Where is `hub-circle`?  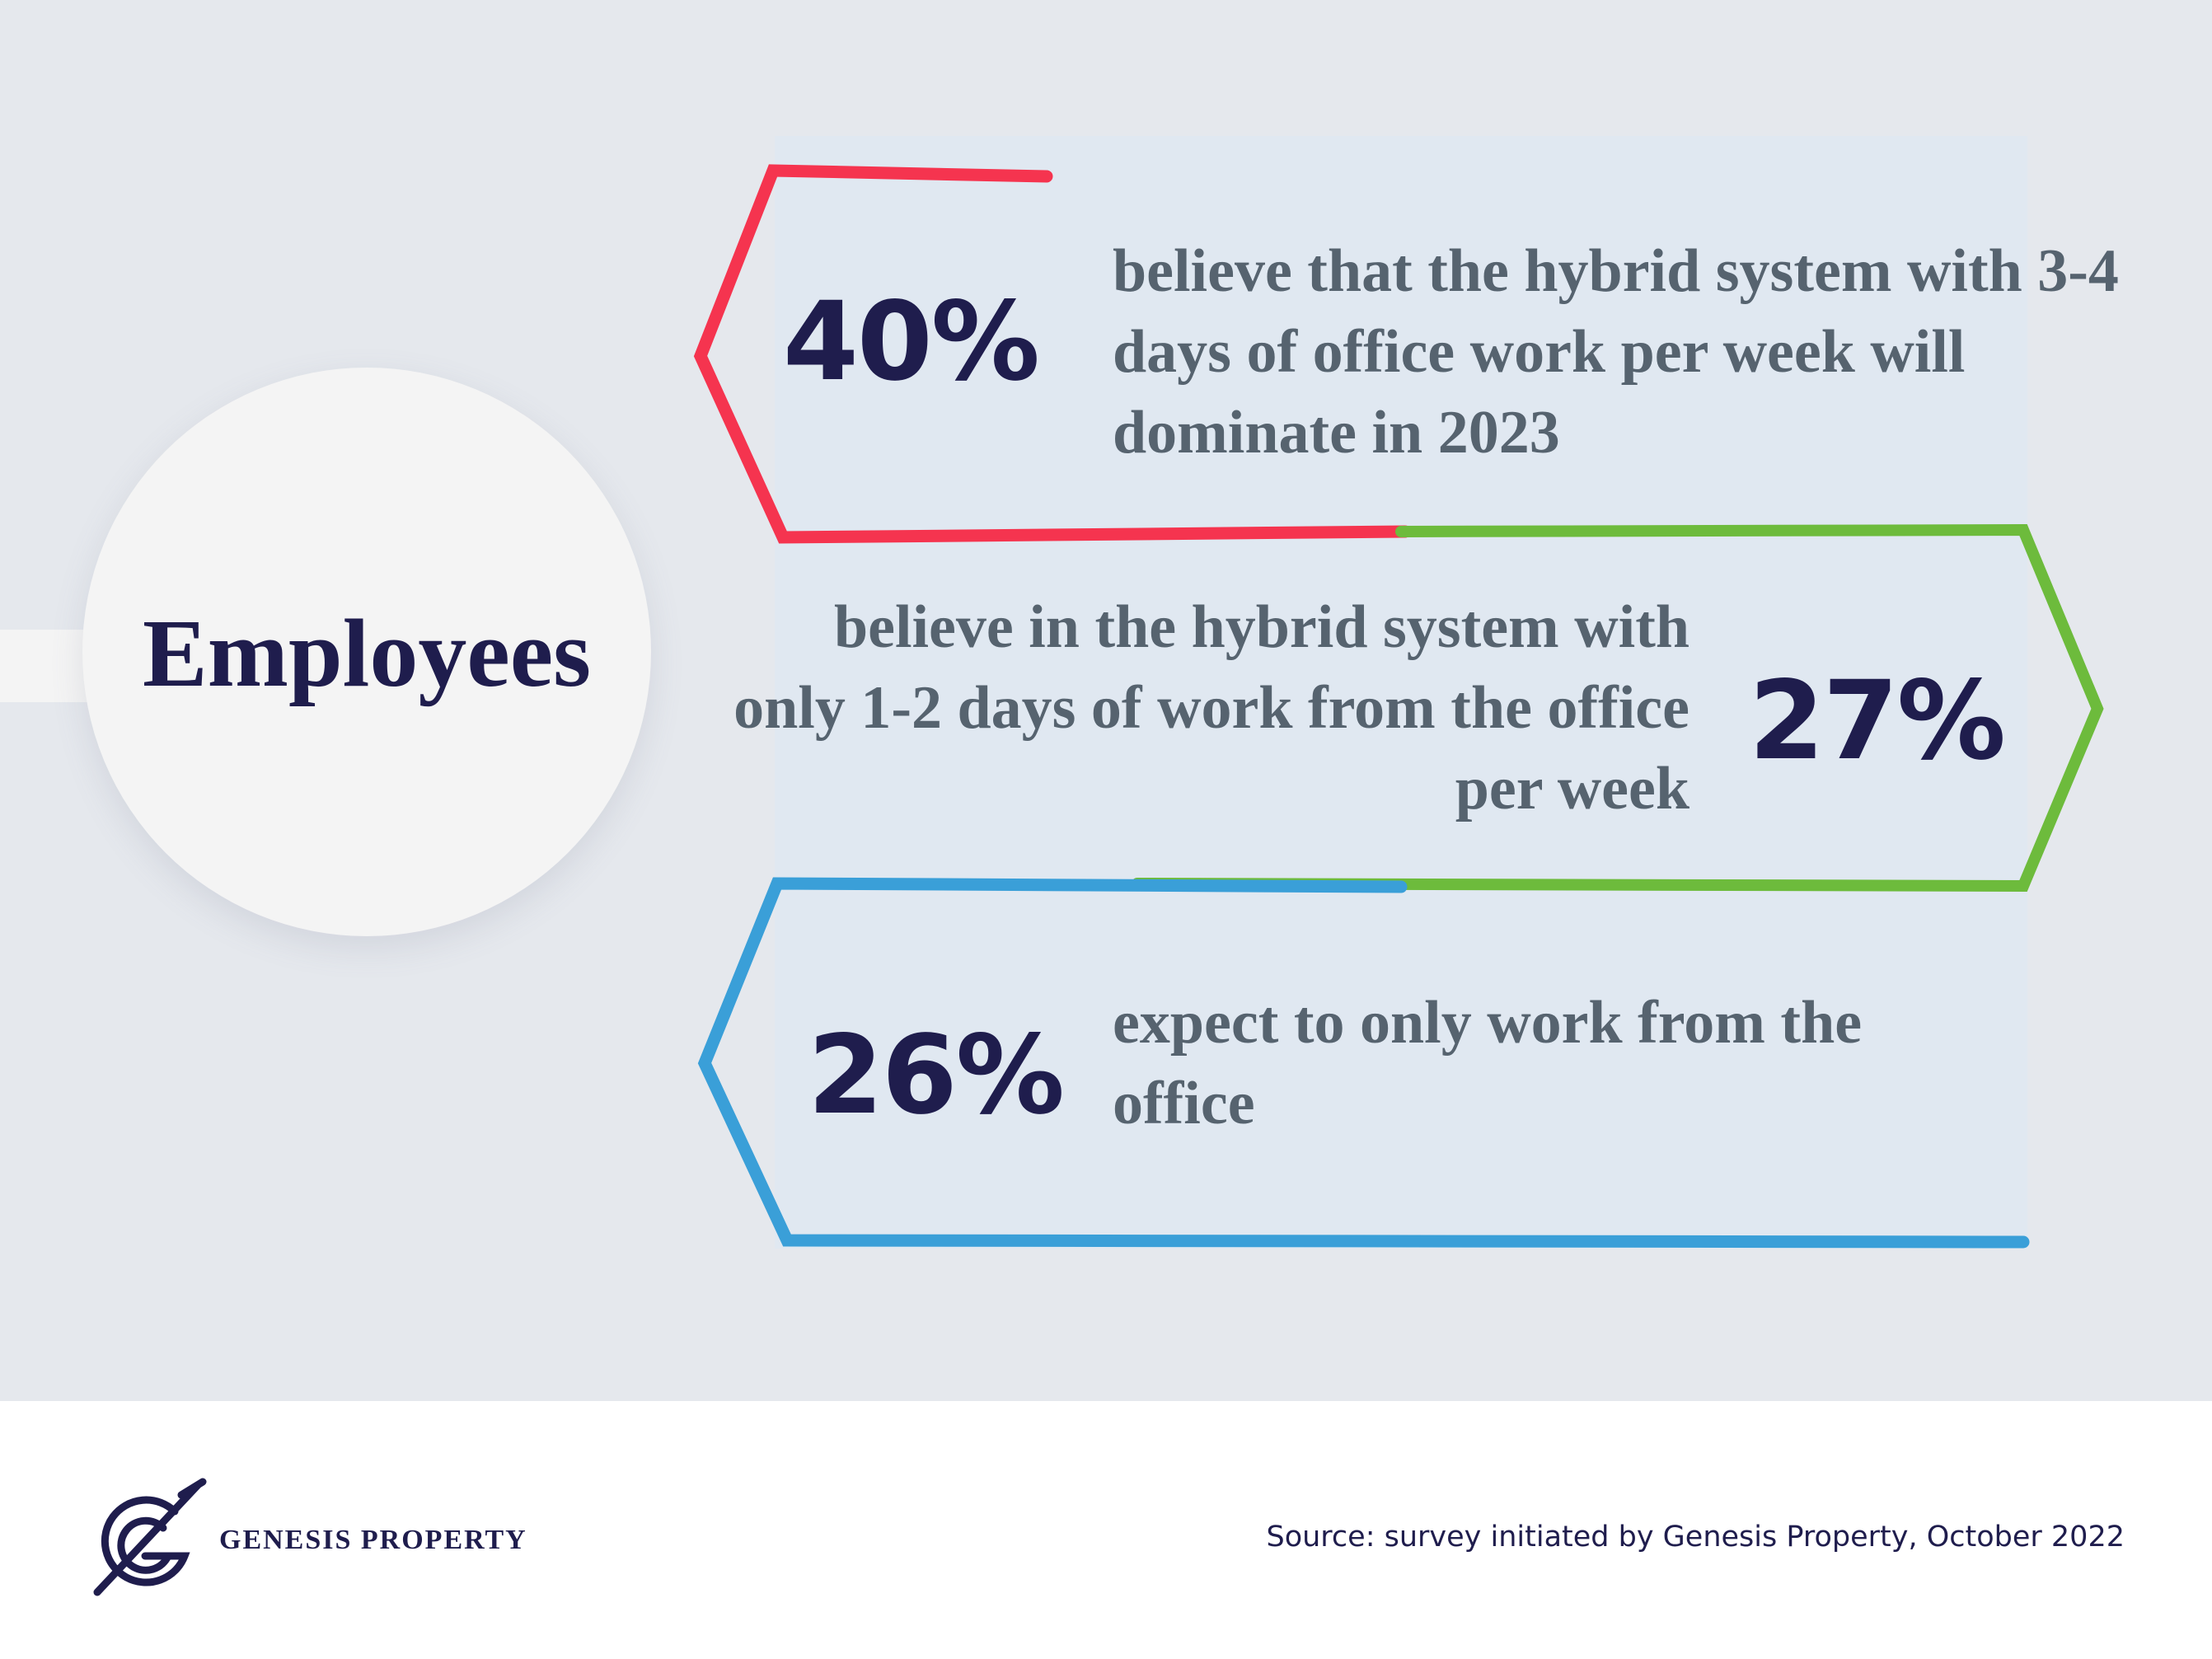 hub-circle is located at coordinates (367, 652).